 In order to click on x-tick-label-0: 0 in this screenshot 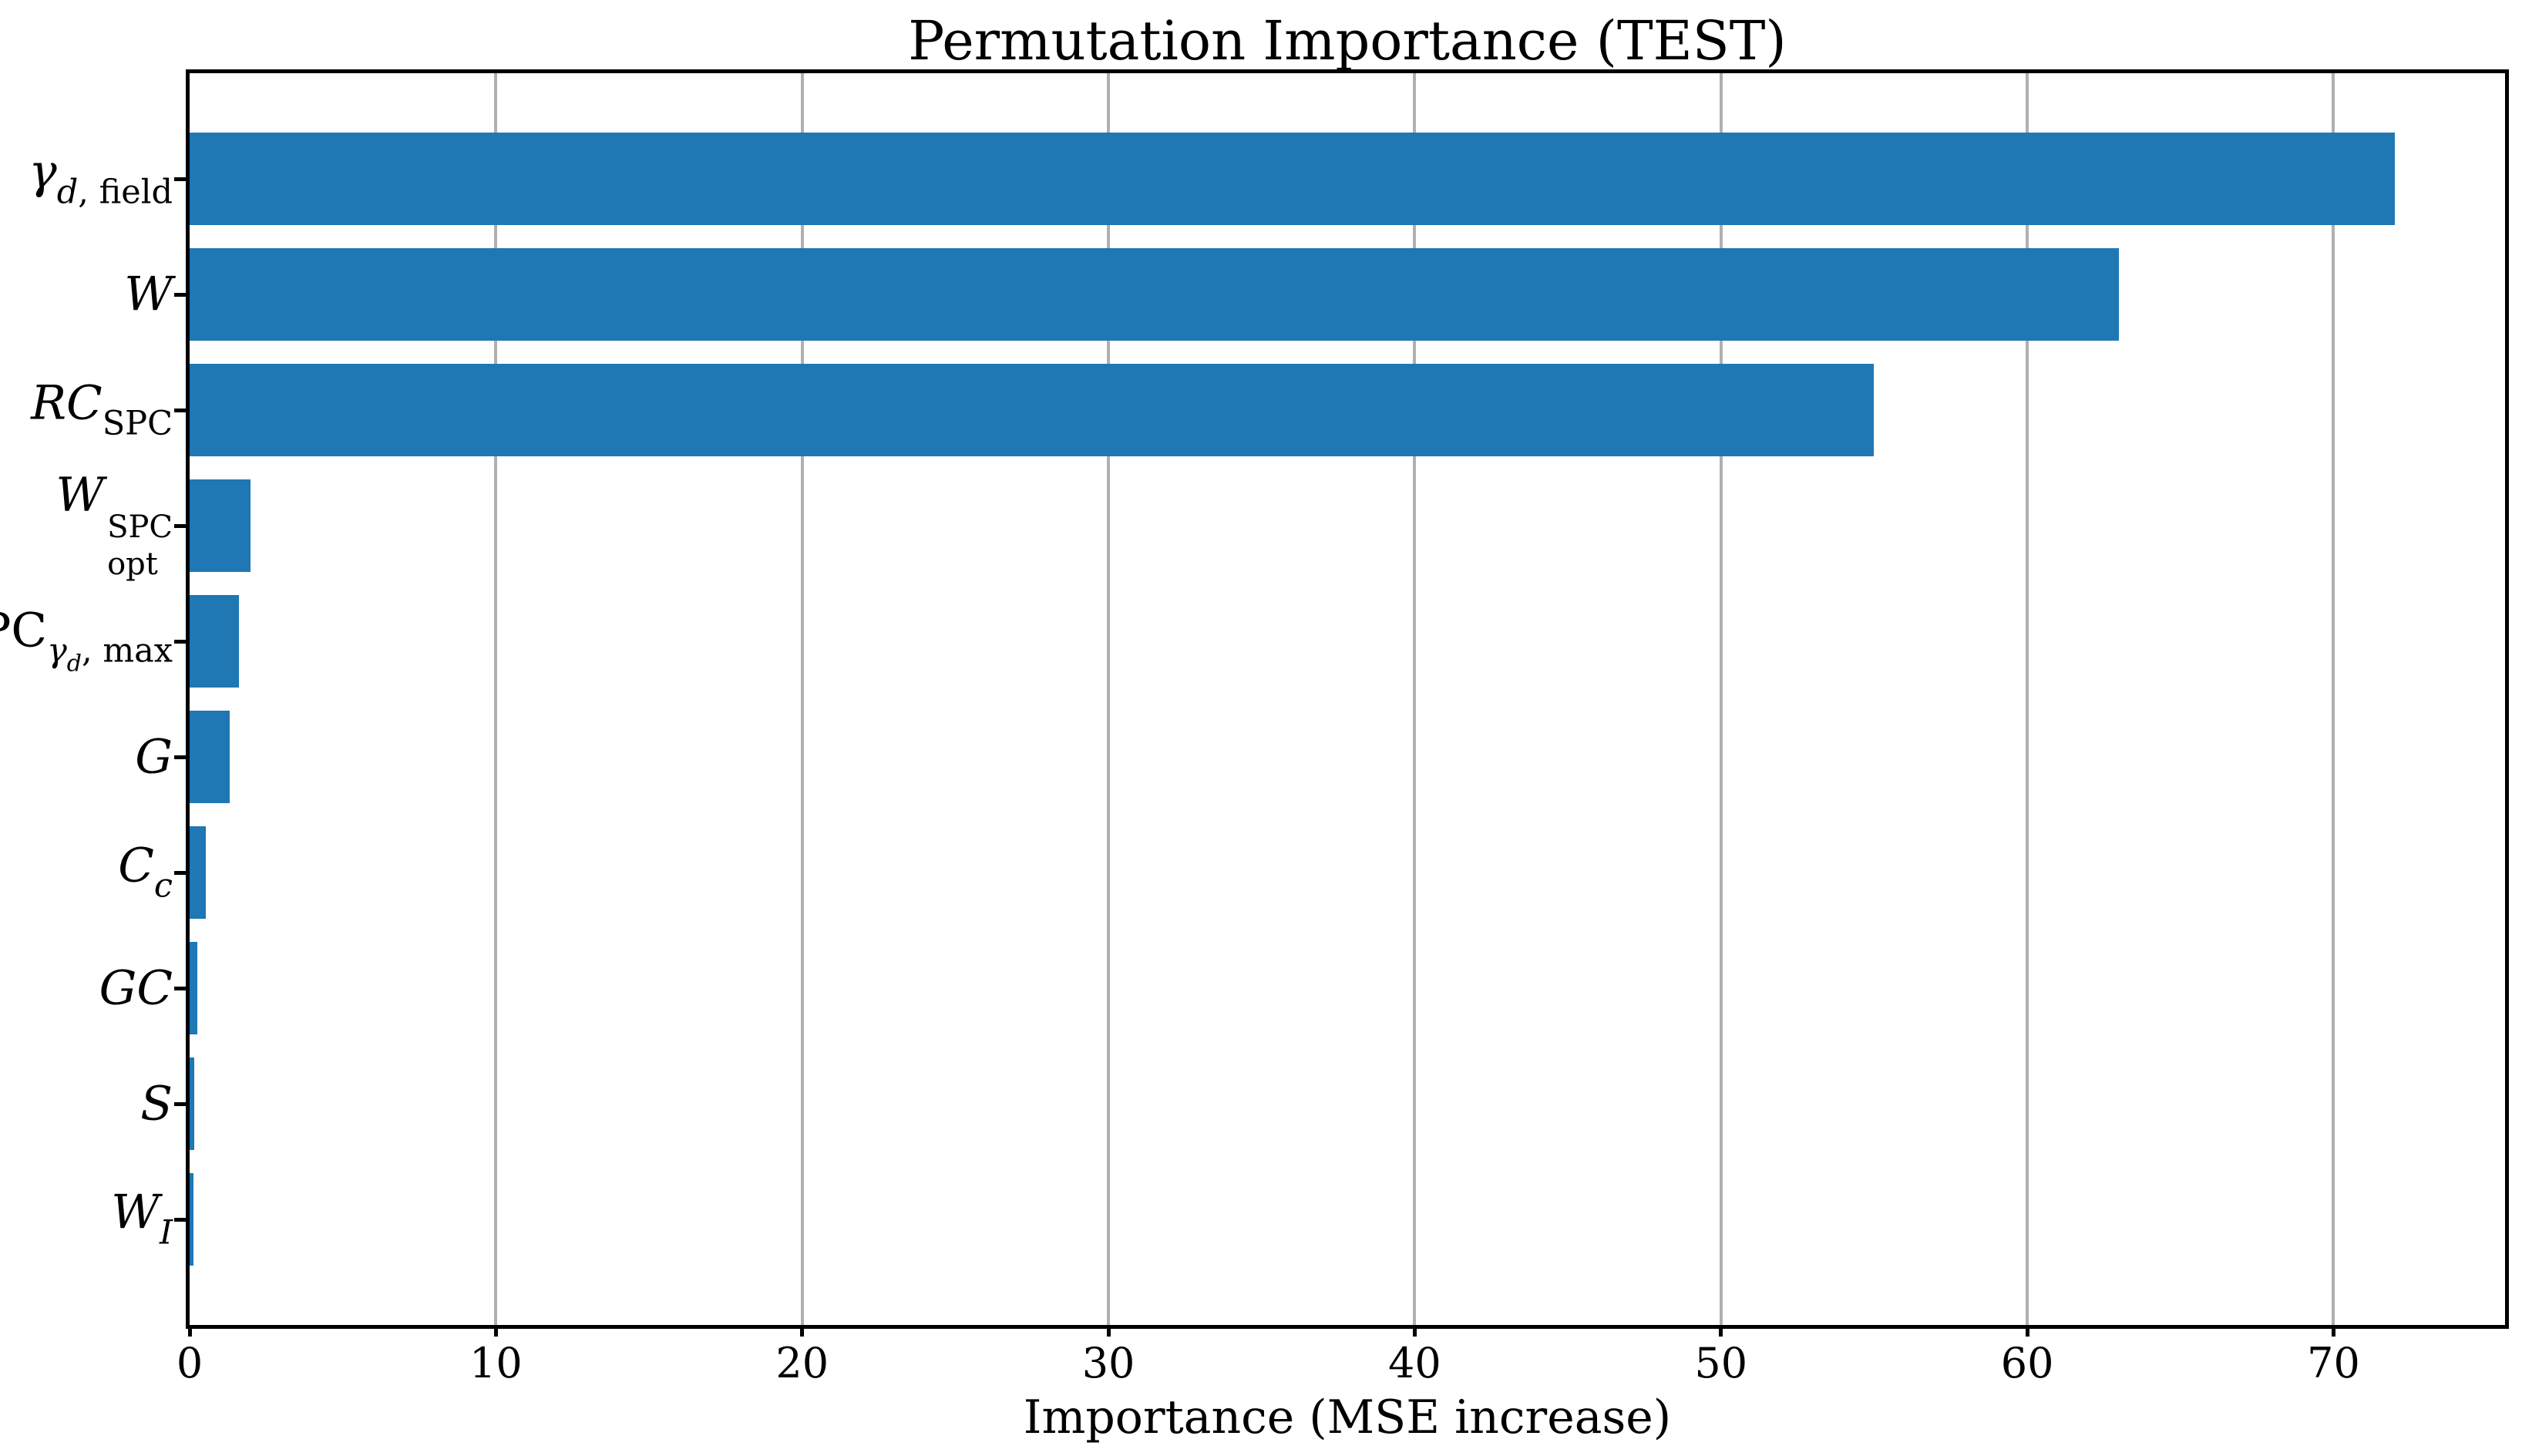, I will do `click(189, 1363)`.